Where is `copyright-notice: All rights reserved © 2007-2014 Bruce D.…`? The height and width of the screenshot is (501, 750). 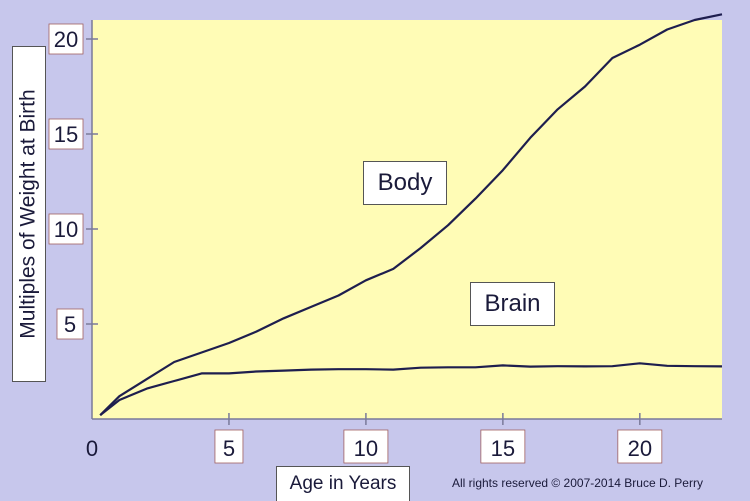 copyright-notice: All rights reserved © 2007-2014 Bruce D.… is located at coordinates (577, 483).